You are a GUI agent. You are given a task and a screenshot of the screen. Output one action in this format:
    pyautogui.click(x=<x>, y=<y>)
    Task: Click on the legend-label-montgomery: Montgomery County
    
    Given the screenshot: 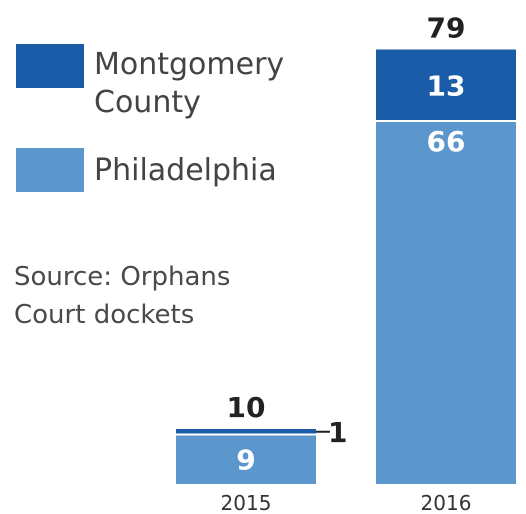 What is the action you would take?
    pyautogui.click(x=189, y=84)
    